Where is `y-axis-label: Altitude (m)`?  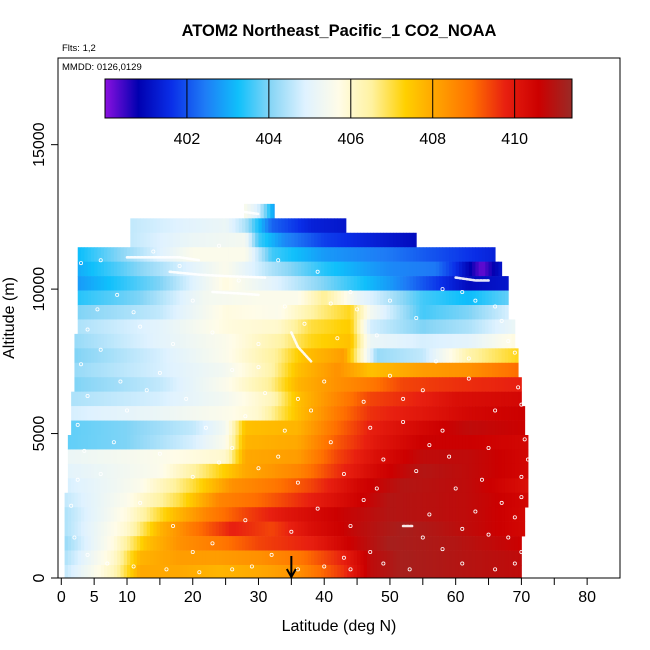
y-axis-label: Altitude (m) is located at coordinates (9, 318).